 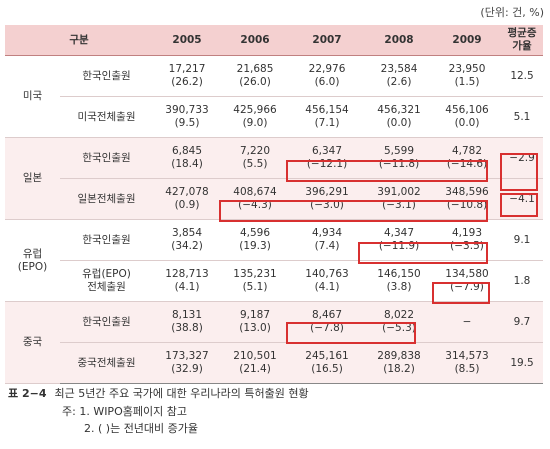 I want to click on header-row: 구분 2005 2006 2007 2008 2009 평균증 가율, so click(x=274, y=40).